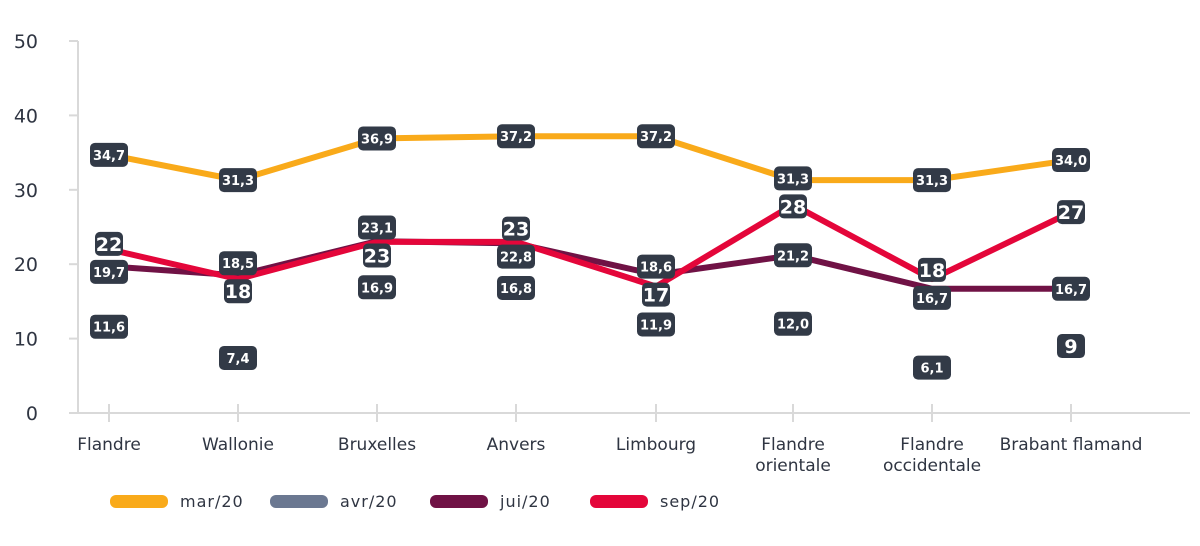 The height and width of the screenshot is (546, 1200). I want to click on data-label: 11,9, so click(656, 325).